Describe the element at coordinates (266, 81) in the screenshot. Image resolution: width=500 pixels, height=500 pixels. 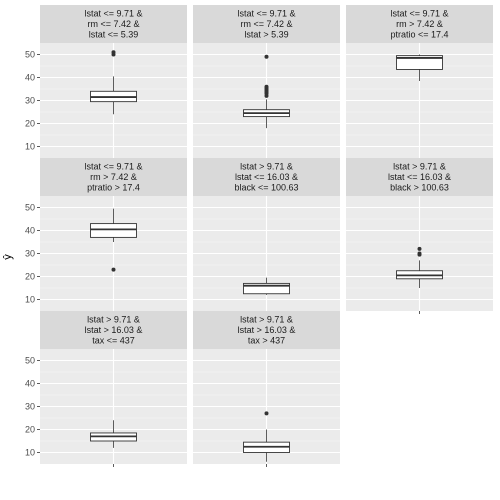
I see `facet-panel-2: lstat <= 9.71 &rm <= 7.42 &lstat > 5.39` at that location.